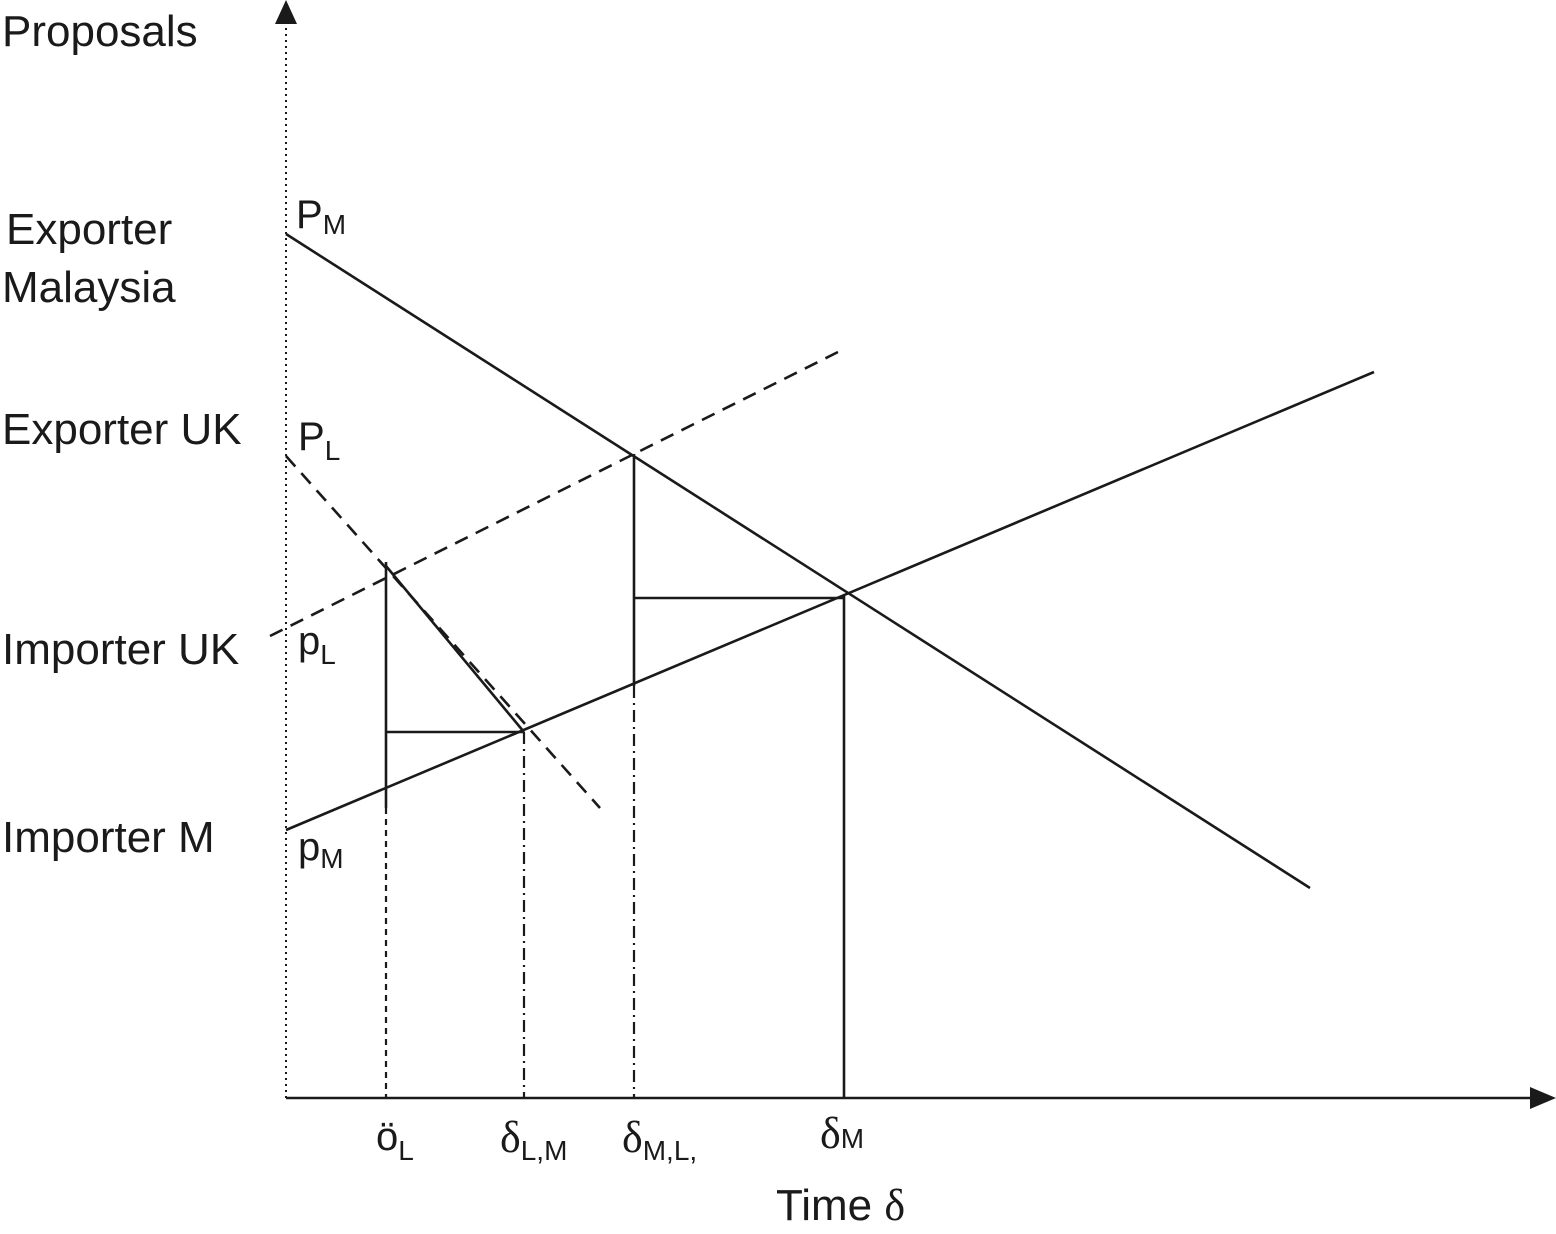  What do you see at coordinates (89, 229) in the screenshot?
I see `exporter-malaysia-label-line1: Exporter` at bounding box center [89, 229].